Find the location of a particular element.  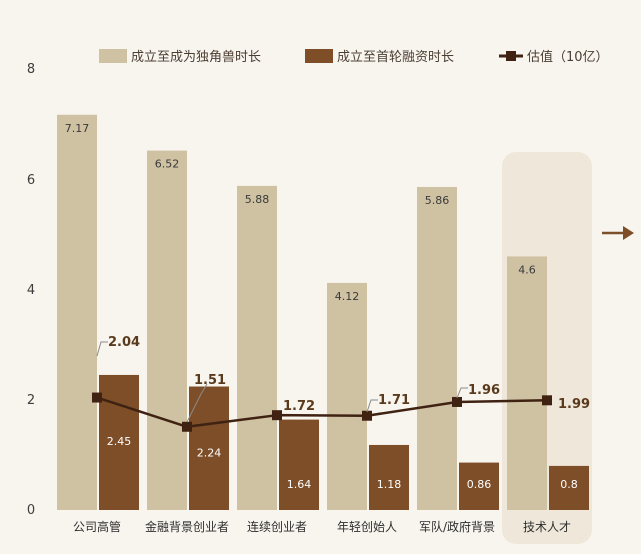

x-tick-label: 技术人才 is located at coordinates (547, 527).